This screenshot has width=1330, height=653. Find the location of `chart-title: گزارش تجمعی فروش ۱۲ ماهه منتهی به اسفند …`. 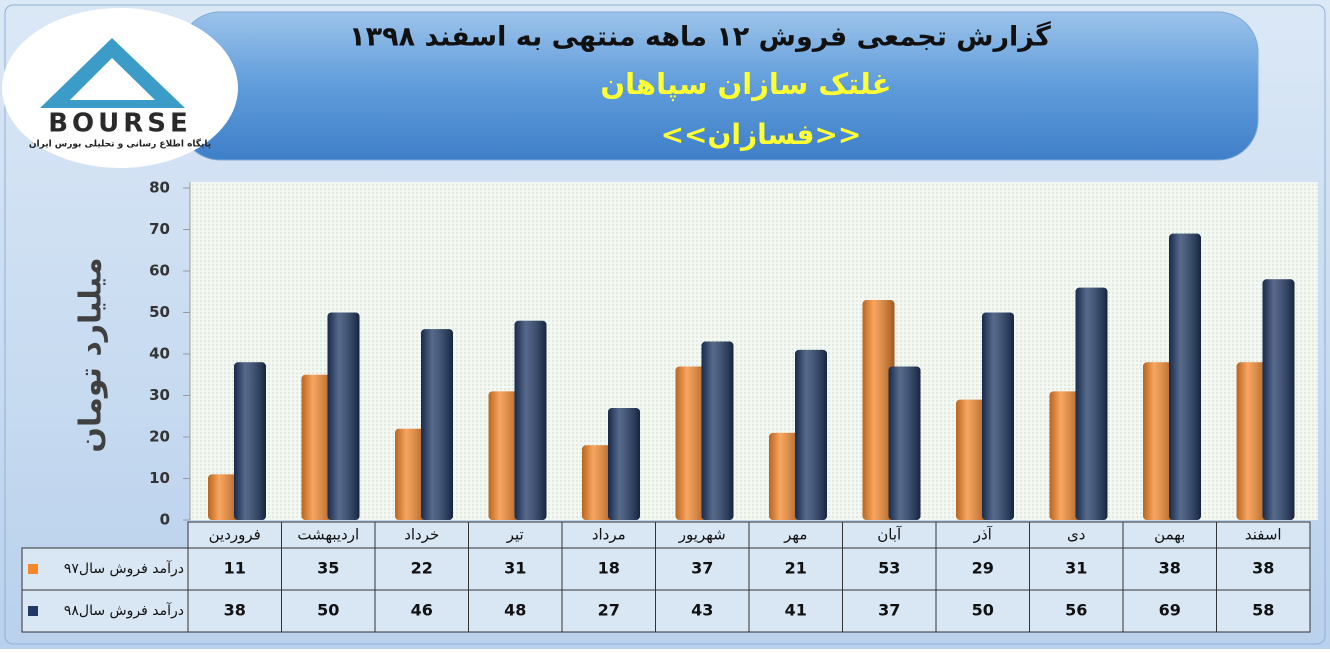

chart-title: گزارش تجمعی فروش ۱۲ ماهه منتهی به اسفند … is located at coordinates (700, 37).